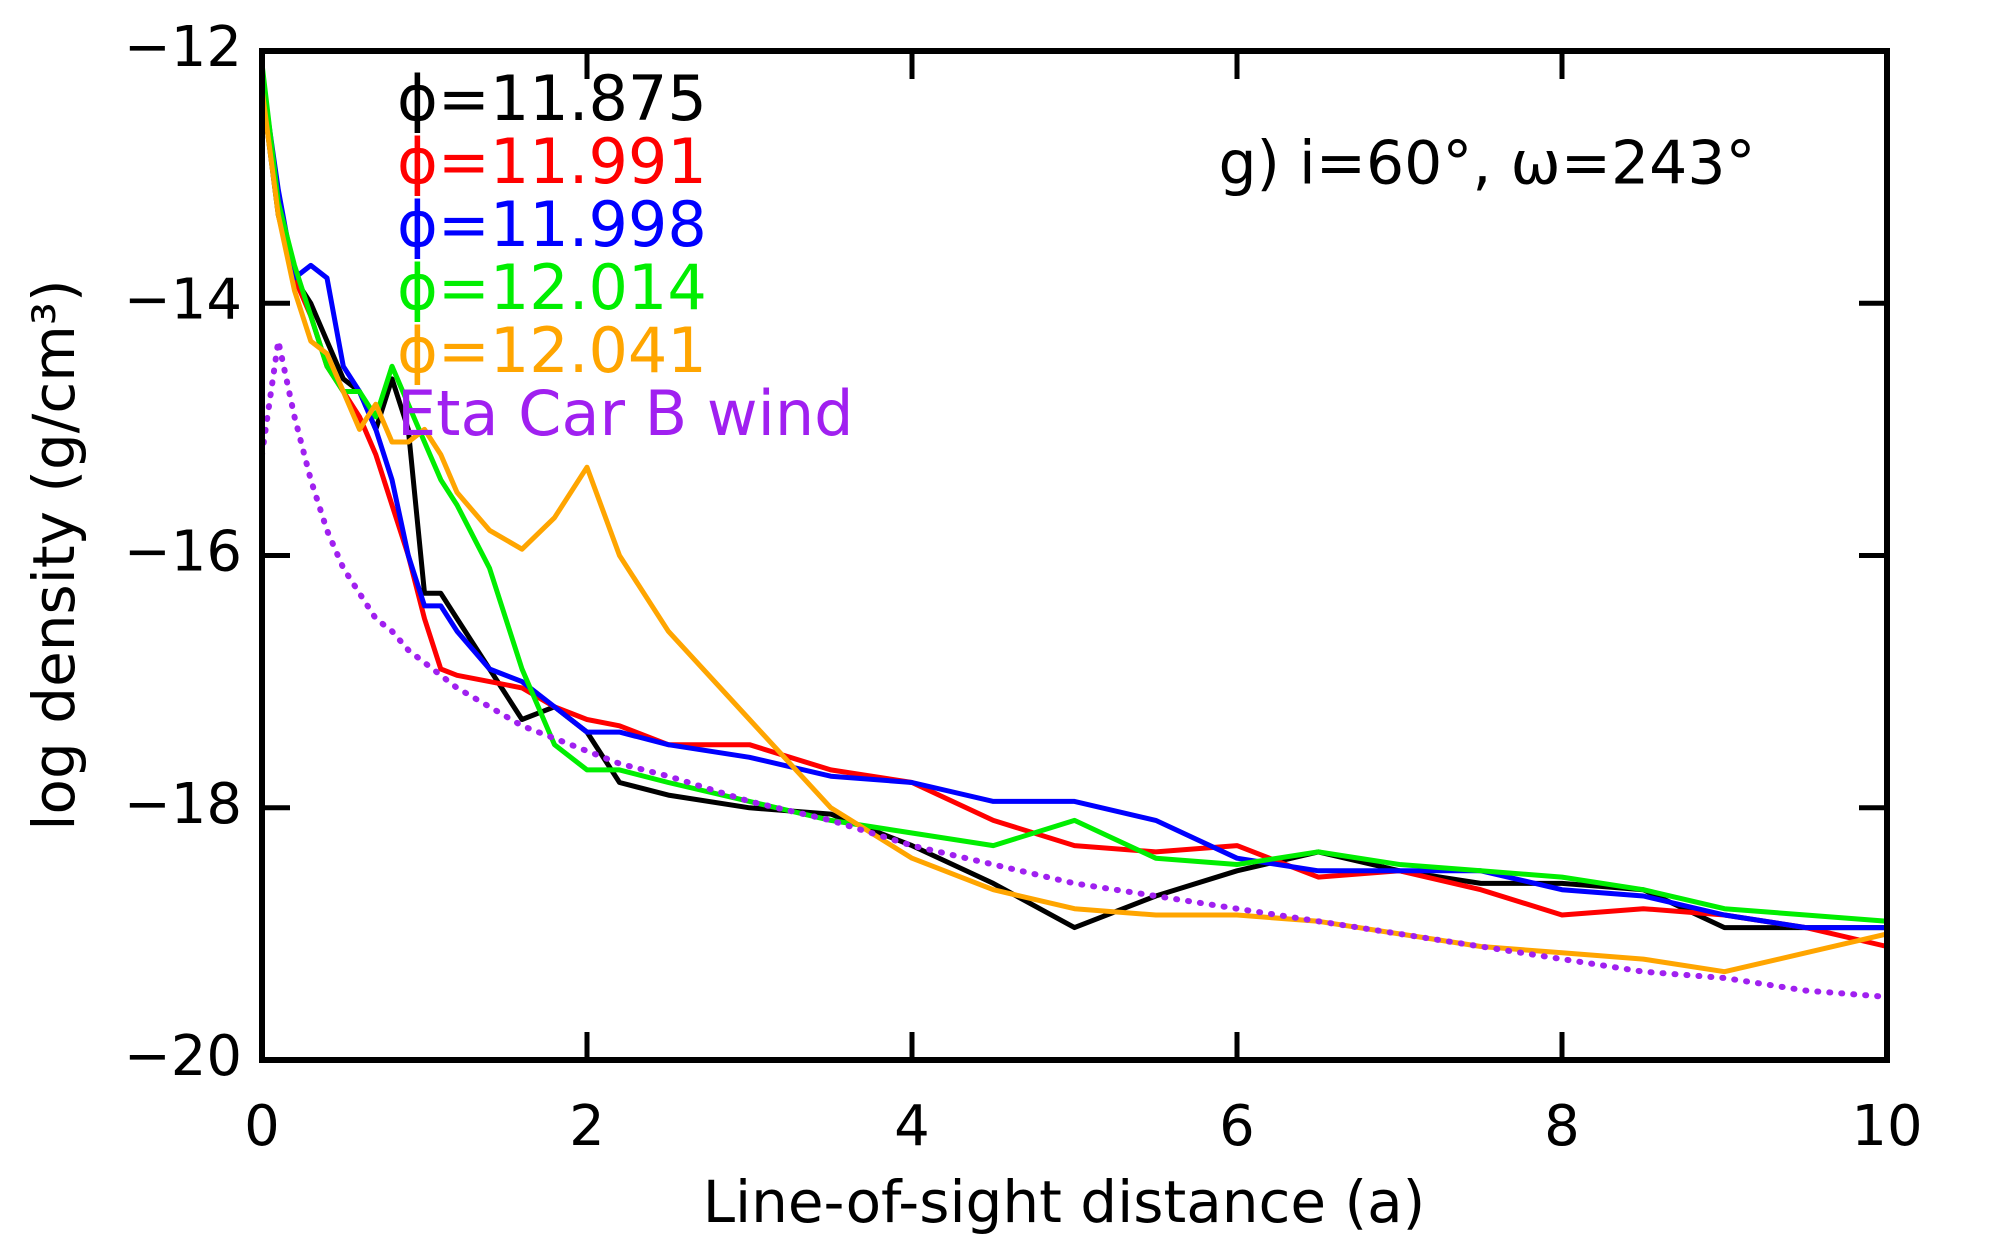 Image resolution: width=2000 pixels, height=1243 pixels. What do you see at coordinates (1562, 1126) in the screenshot?
I see `x-tick-label: 8` at bounding box center [1562, 1126].